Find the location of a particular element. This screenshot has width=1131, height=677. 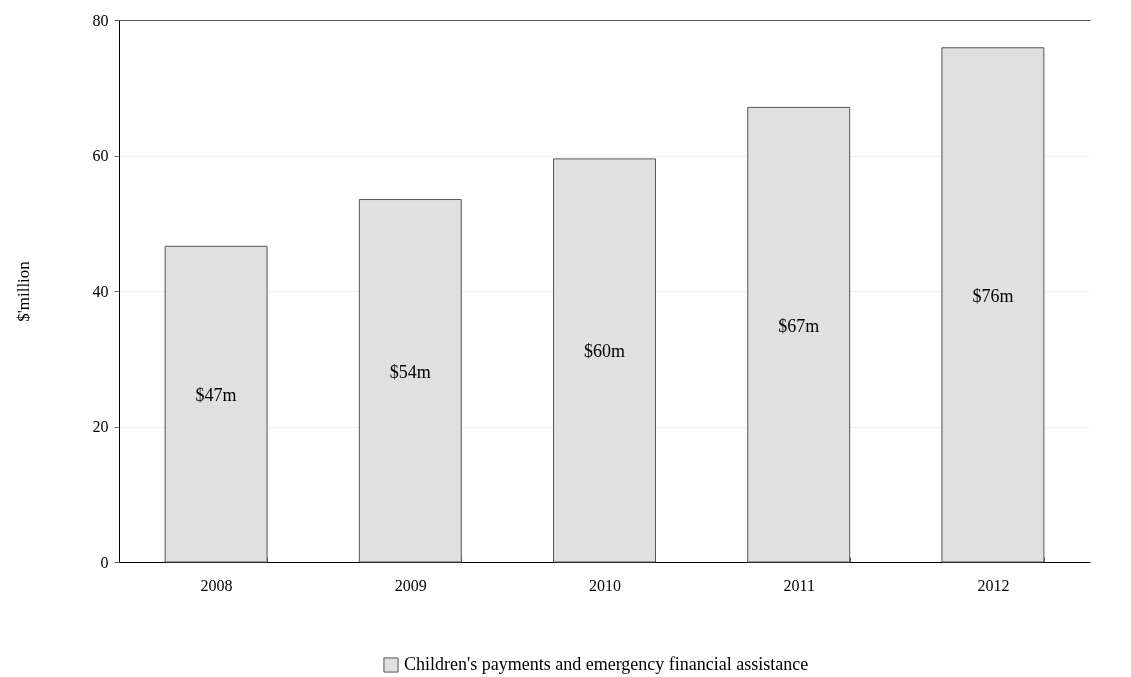

legend-label: Children's payments and emergency financial assistance is located at coordinates (606, 664).